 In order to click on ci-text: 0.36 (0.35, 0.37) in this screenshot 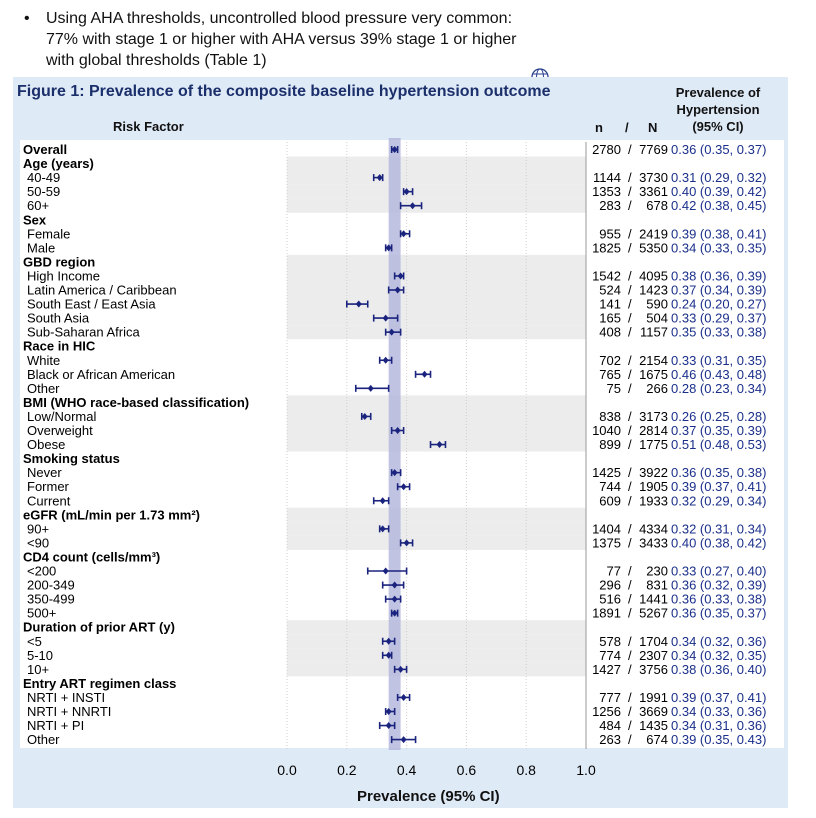, I will do `click(718, 149)`.